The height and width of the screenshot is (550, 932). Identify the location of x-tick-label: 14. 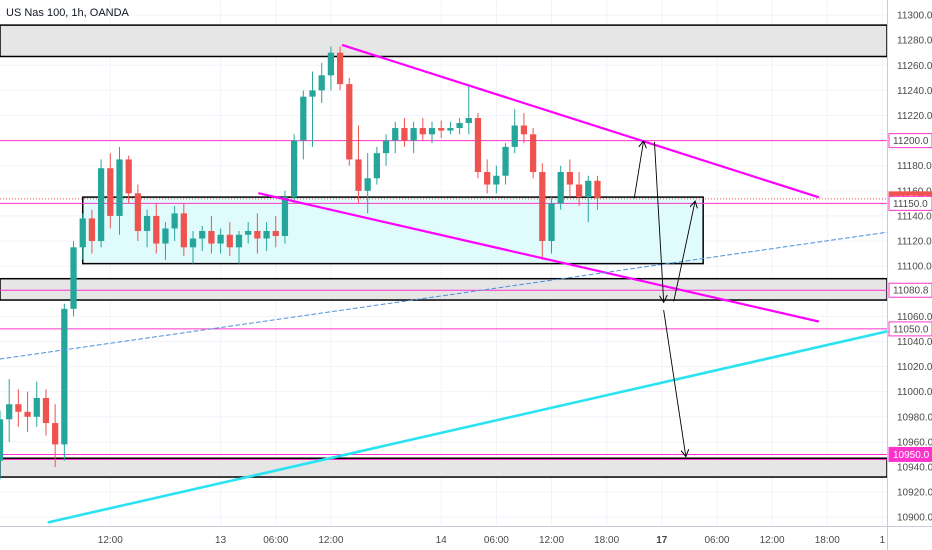
(442, 540).